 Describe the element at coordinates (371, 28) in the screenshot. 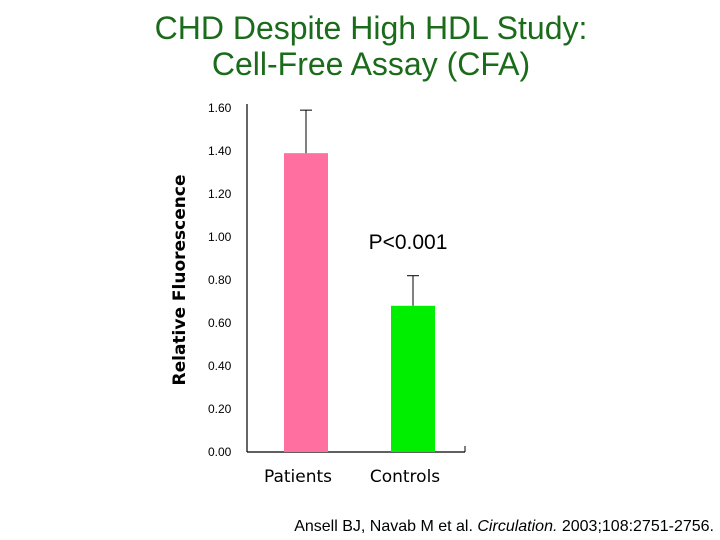

I see `title-line-1: CHD Despite High HDL Study:` at that location.